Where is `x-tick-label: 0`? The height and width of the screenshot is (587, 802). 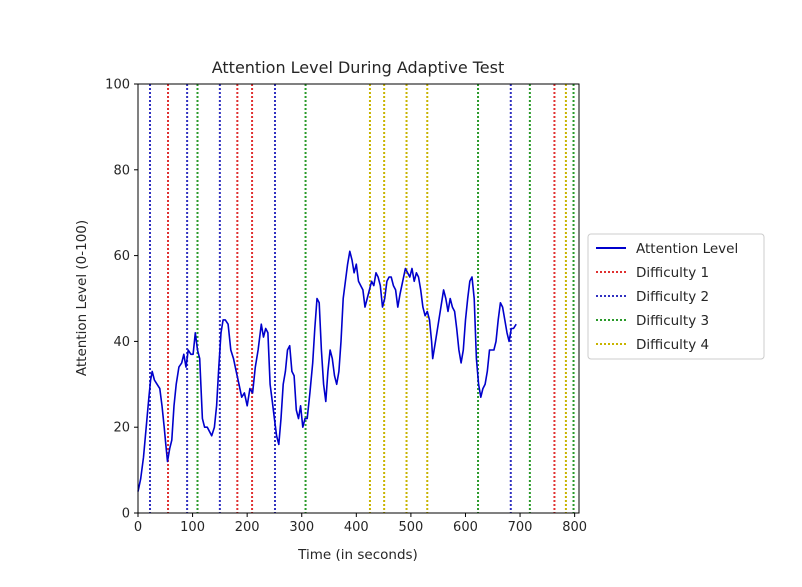
x-tick-label: 0 is located at coordinates (138, 527).